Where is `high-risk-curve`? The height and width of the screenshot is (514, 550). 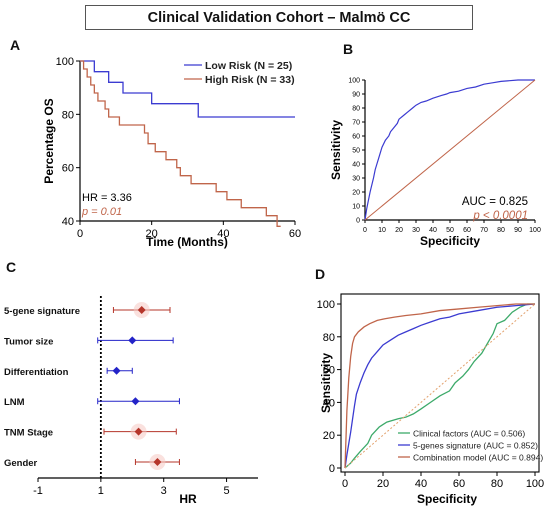 high-risk-curve is located at coordinates (180, 143).